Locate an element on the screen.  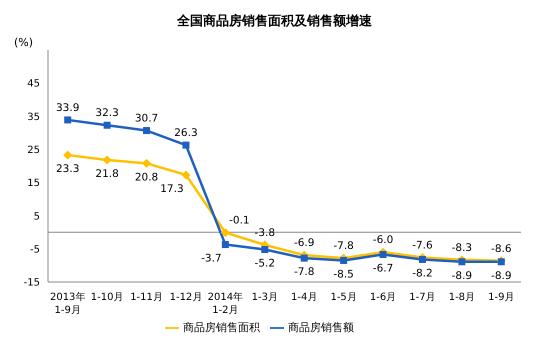
data-label: -6.9 is located at coordinates (304, 243).